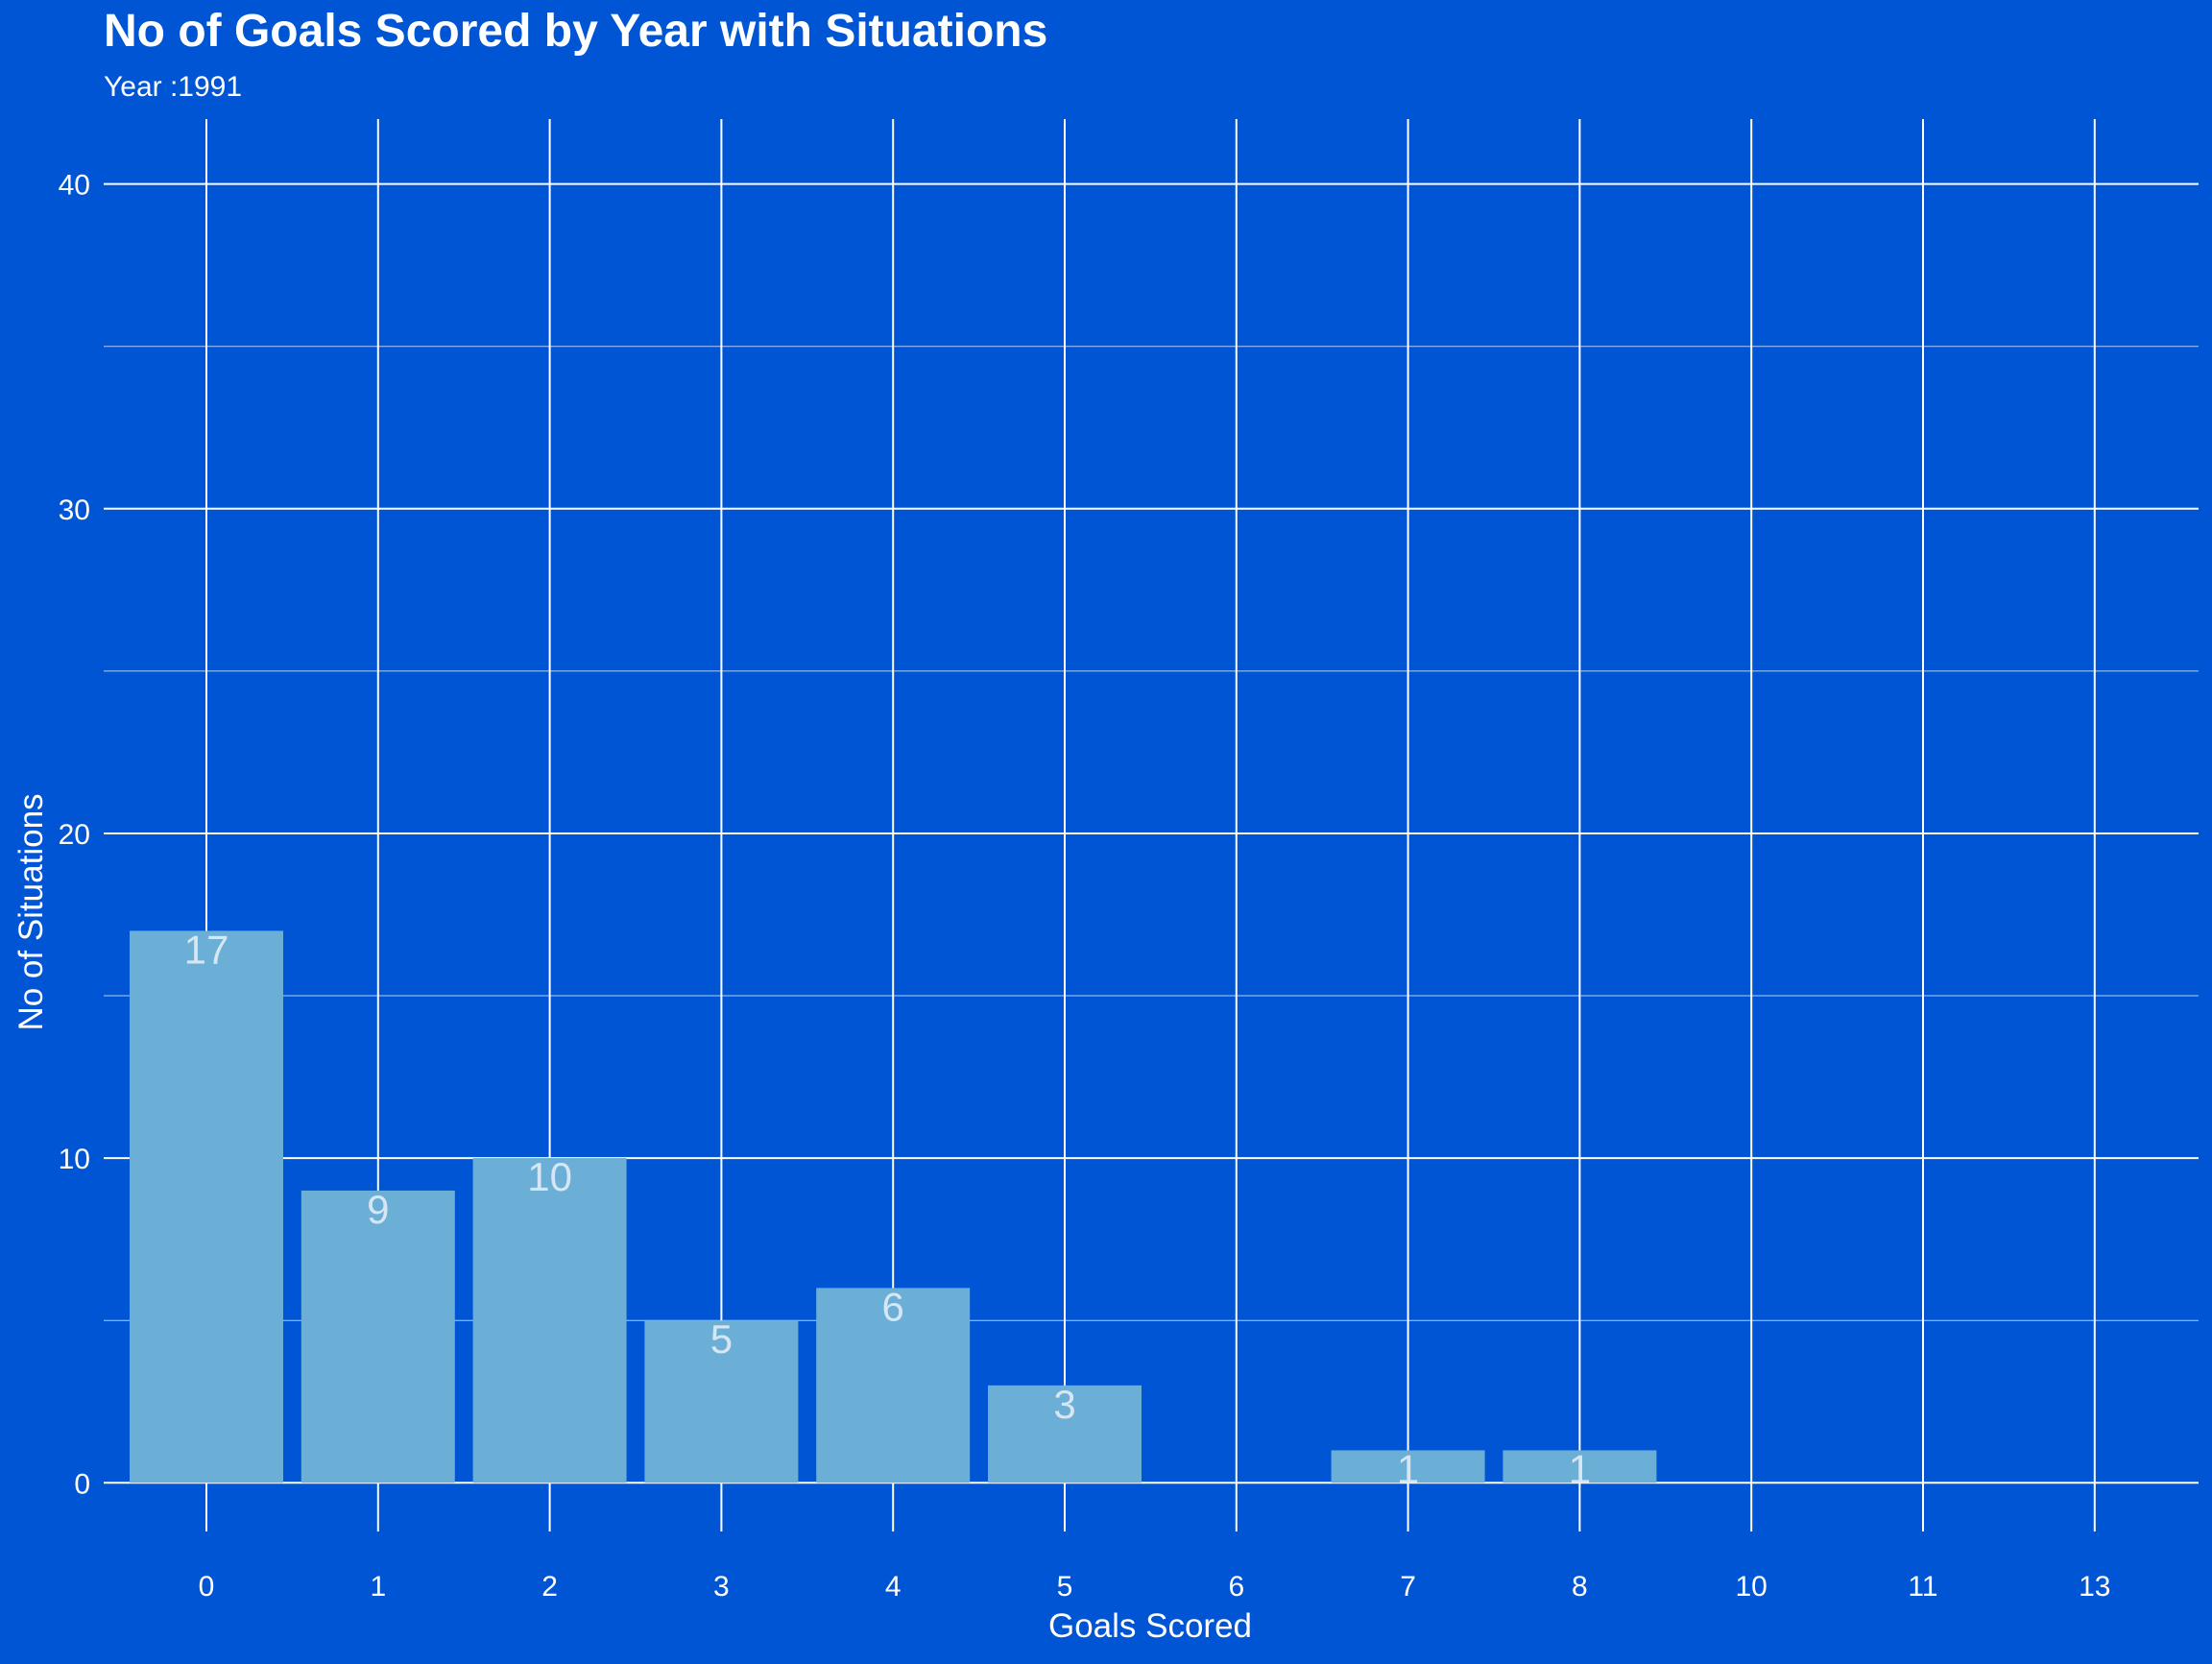  Describe the element at coordinates (1155, 1587) in the screenshot. I see `x-axis-ticks: 0 1 2 3 4 5 6 7 8 10 11 13` at that location.